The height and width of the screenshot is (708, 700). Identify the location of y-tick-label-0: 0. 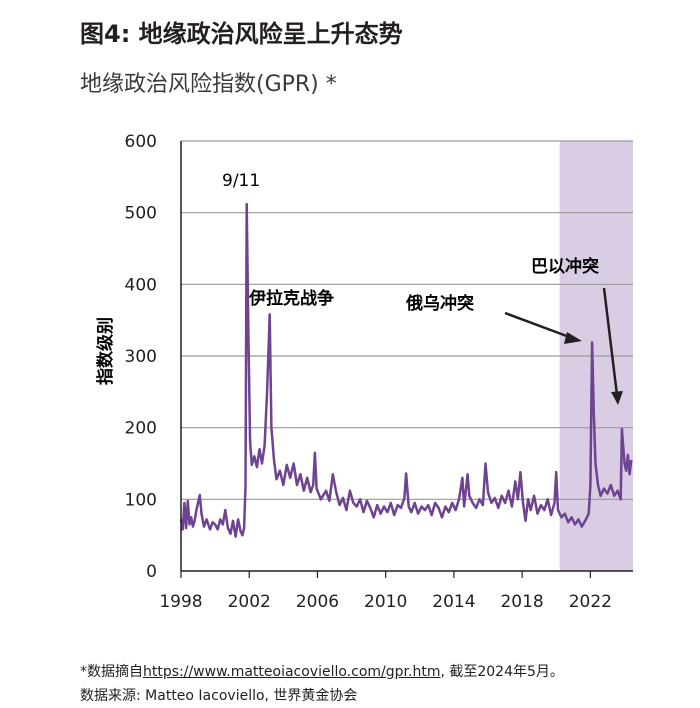
(151, 572).